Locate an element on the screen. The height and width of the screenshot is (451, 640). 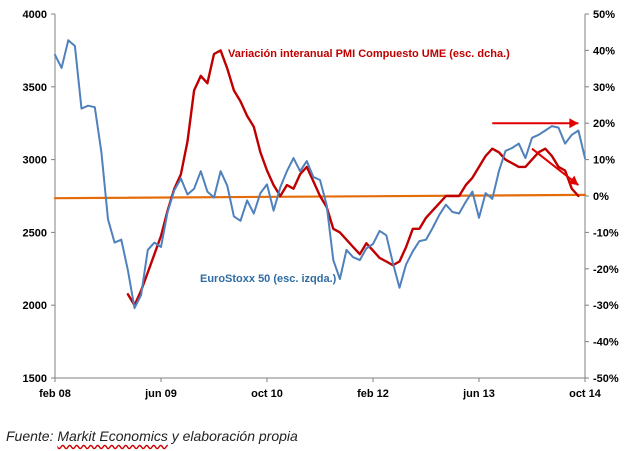
right-tick-label: -30% is located at coordinates (606, 306).